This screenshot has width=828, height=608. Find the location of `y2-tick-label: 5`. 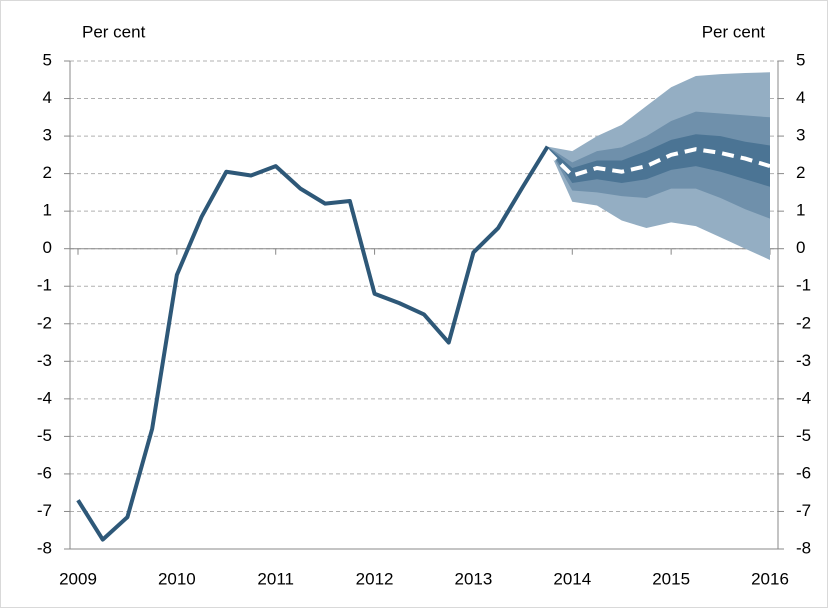

y2-tick-label: 5 is located at coordinates (800, 59).